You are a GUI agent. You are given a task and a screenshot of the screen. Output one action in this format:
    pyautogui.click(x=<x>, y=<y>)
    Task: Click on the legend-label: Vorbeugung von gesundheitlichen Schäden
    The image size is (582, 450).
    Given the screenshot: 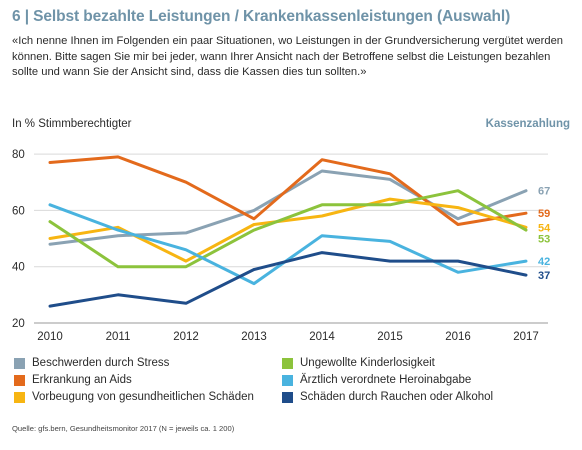 What is the action you would take?
    pyautogui.click(x=143, y=397)
    